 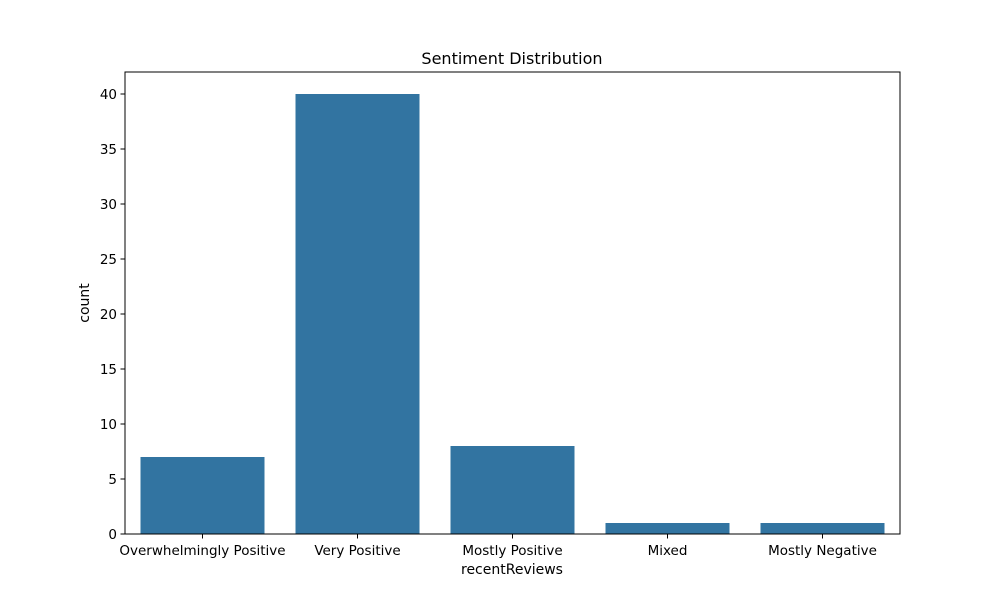 I want to click on chart-title: Sentiment Distribution, so click(x=511, y=58).